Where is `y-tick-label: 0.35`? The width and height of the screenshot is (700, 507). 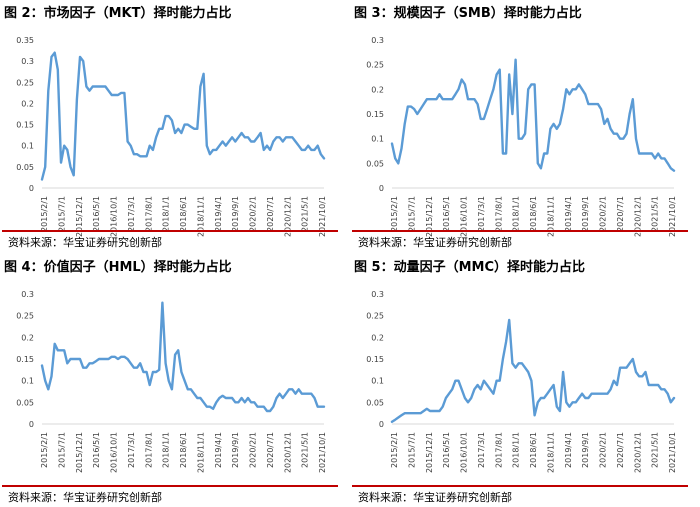
y-tick-label: 0.35 is located at coordinates (25, 40).